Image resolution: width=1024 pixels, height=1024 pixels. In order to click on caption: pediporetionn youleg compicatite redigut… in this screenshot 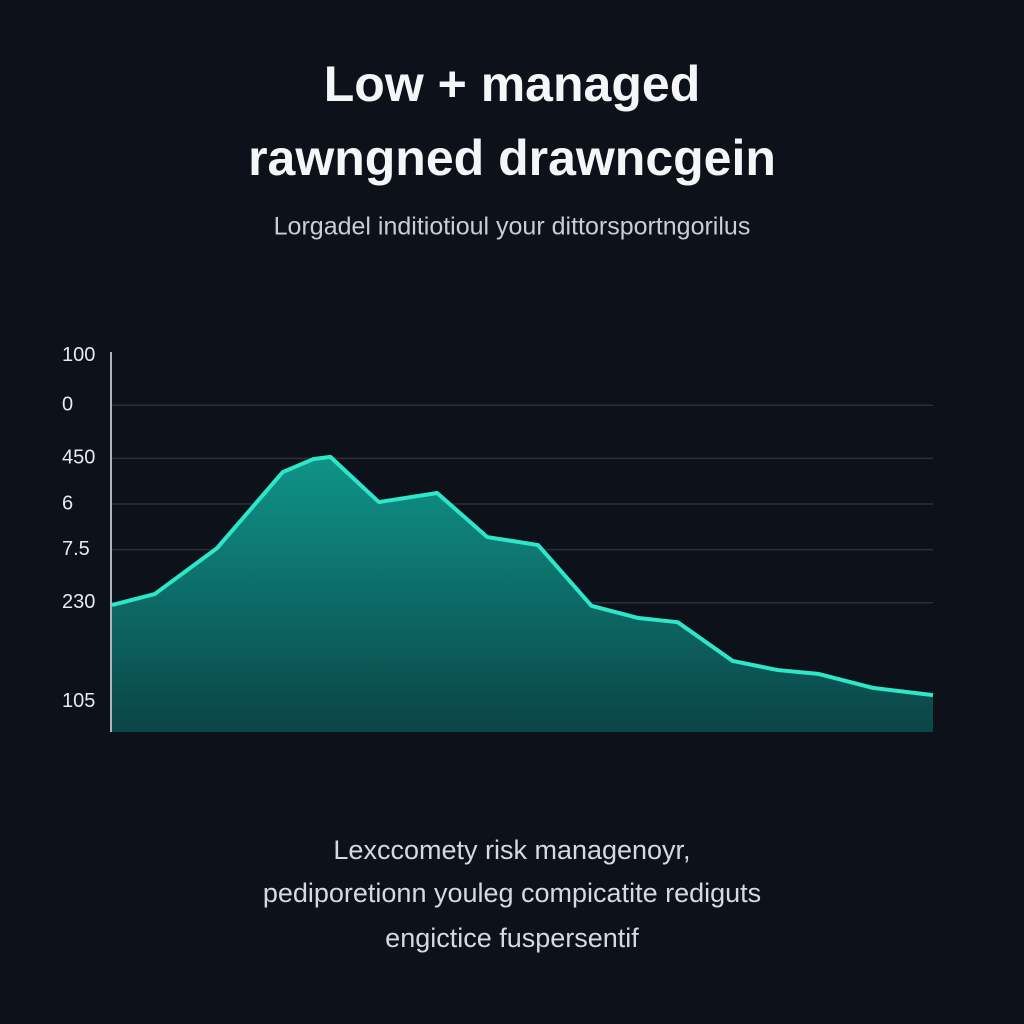, I will do `click(512, 893)`.